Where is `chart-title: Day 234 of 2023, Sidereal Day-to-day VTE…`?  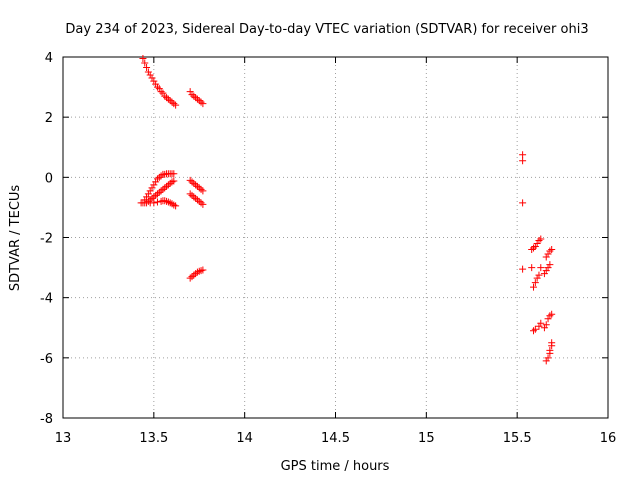
chart-title: Day 234 of 2023, Sidereal Day-to-day VTE… is located at coordinates (326, 29).